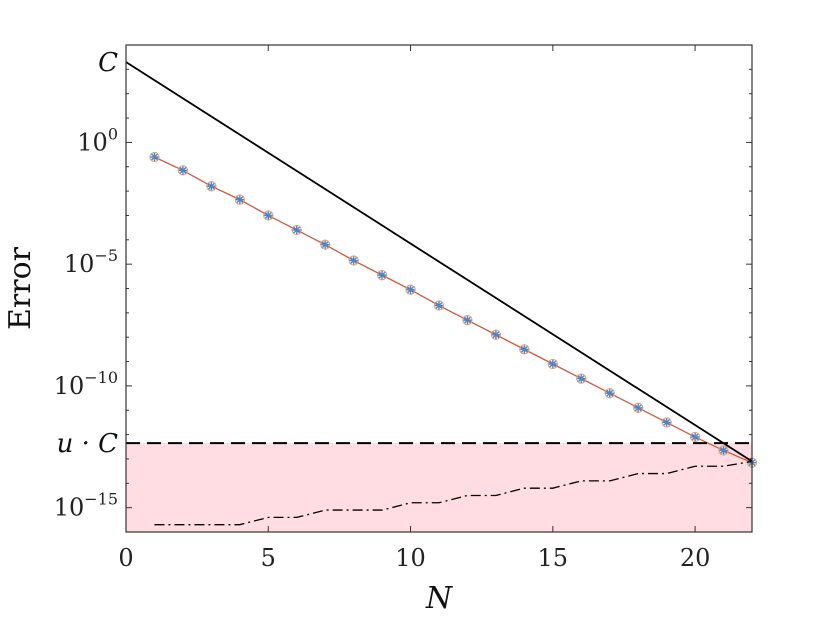  Describe the element at coordinates (453, 493) in the screenshot. I see `series-3-line` at that location.